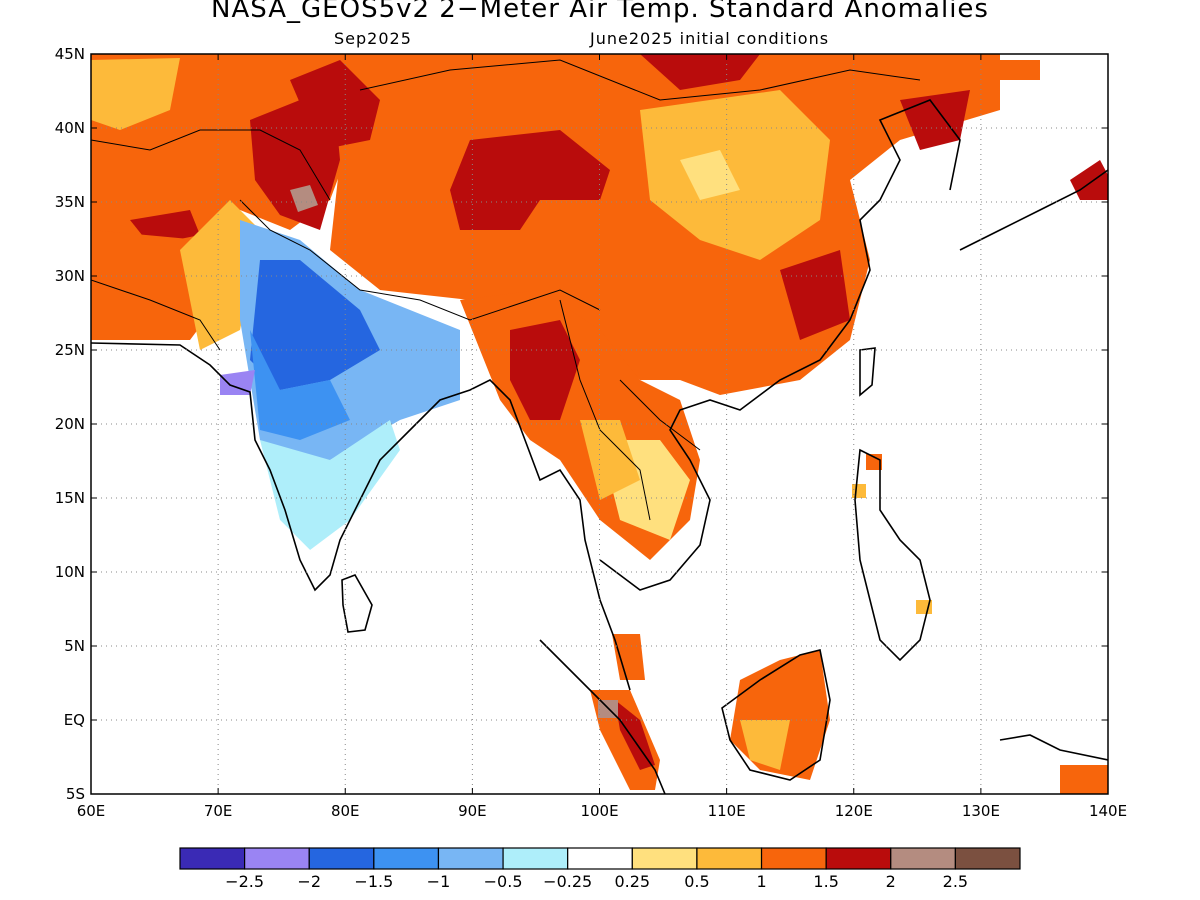 The height and width of the screenshot is (900, 1200). What do you see at coordinates (420, 260) in the screenshot?
I see `himalaya-border` at bounding box center [420, 260].